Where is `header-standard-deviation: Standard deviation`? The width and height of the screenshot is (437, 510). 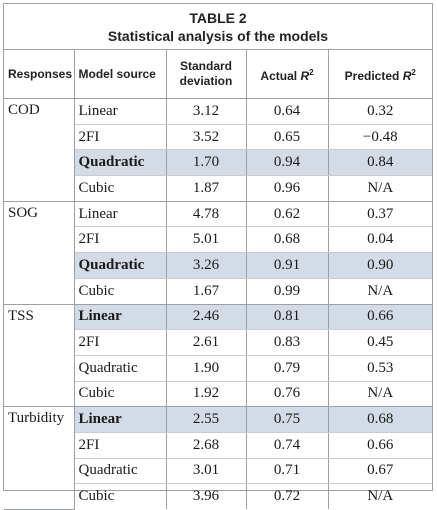
header-standard-deviation: Standard deviation is located at coordinates (206, 74).